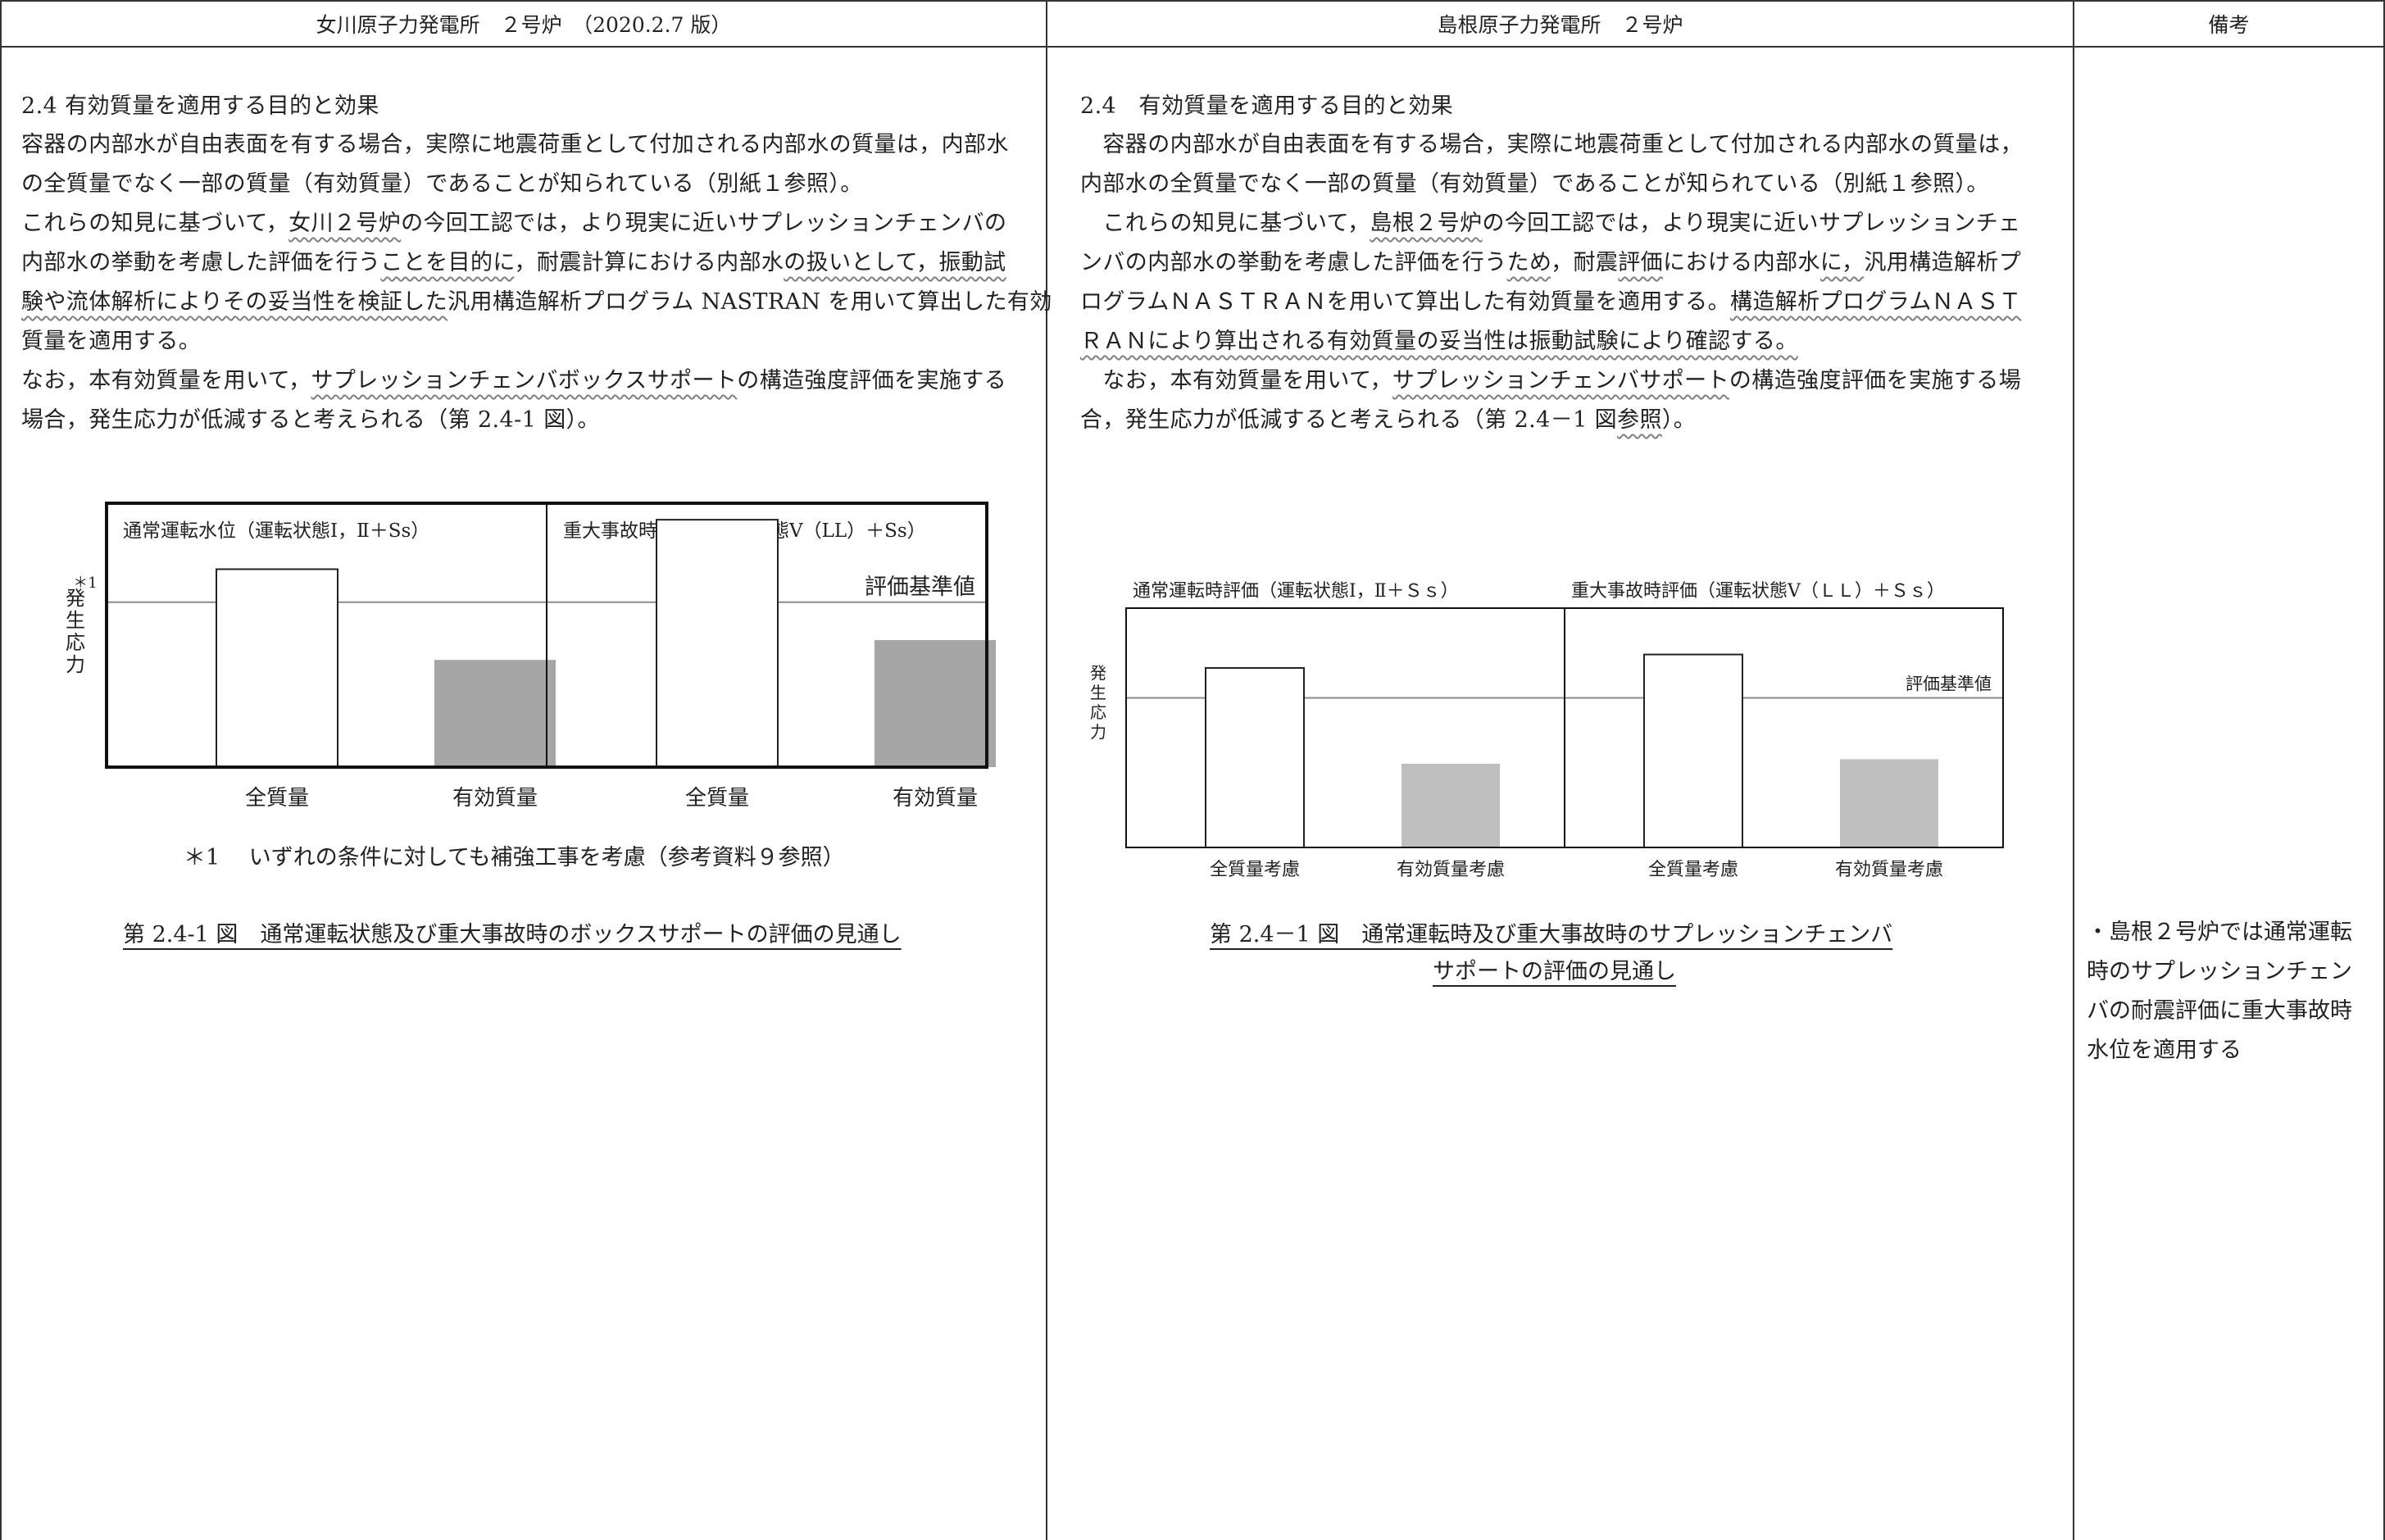 The image size is (2385, 1540). I want to click on left-text-line: 場合，発生応力が低減すると考えられる（第 2.4-1 図）。, so click(310, 420).